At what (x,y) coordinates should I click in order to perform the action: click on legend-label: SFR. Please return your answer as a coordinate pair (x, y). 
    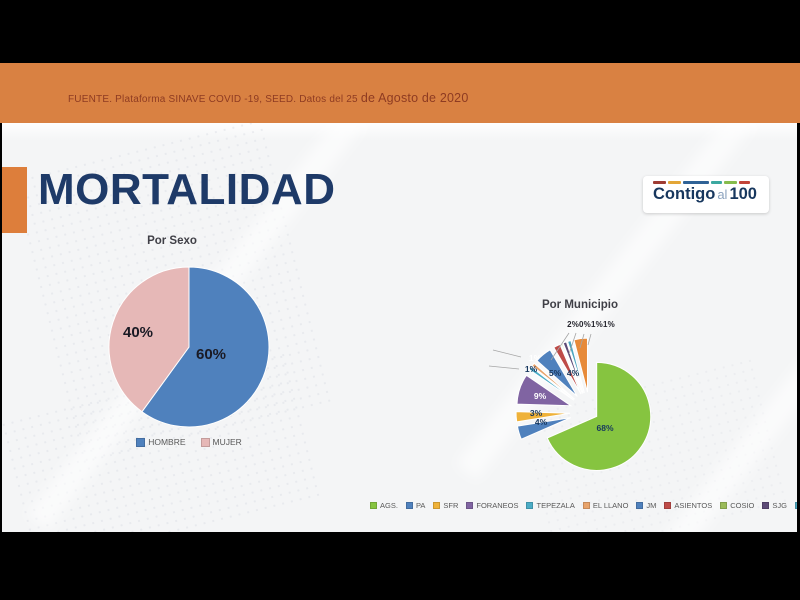
    Looking at the image, I should click on (451, 505).